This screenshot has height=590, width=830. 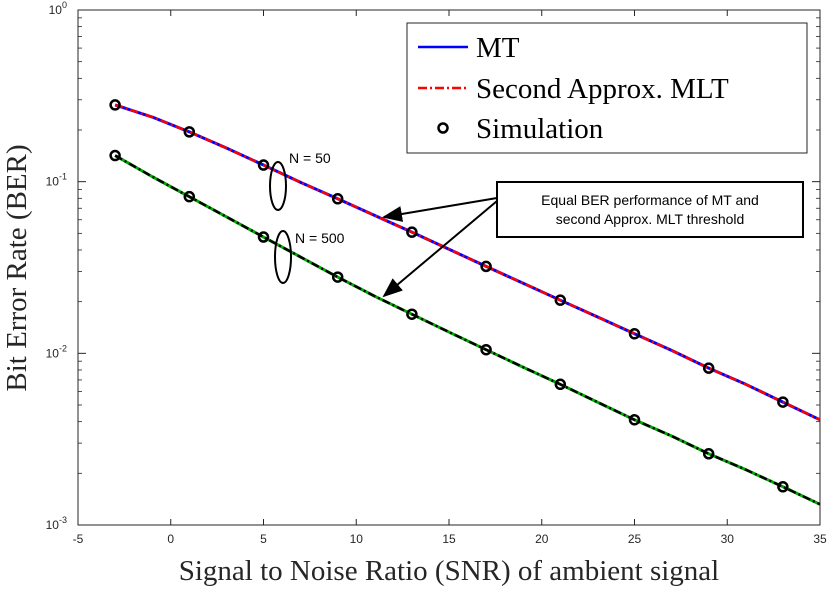 I want to click on x-tick-label: 30, so click(x=728, y=539).